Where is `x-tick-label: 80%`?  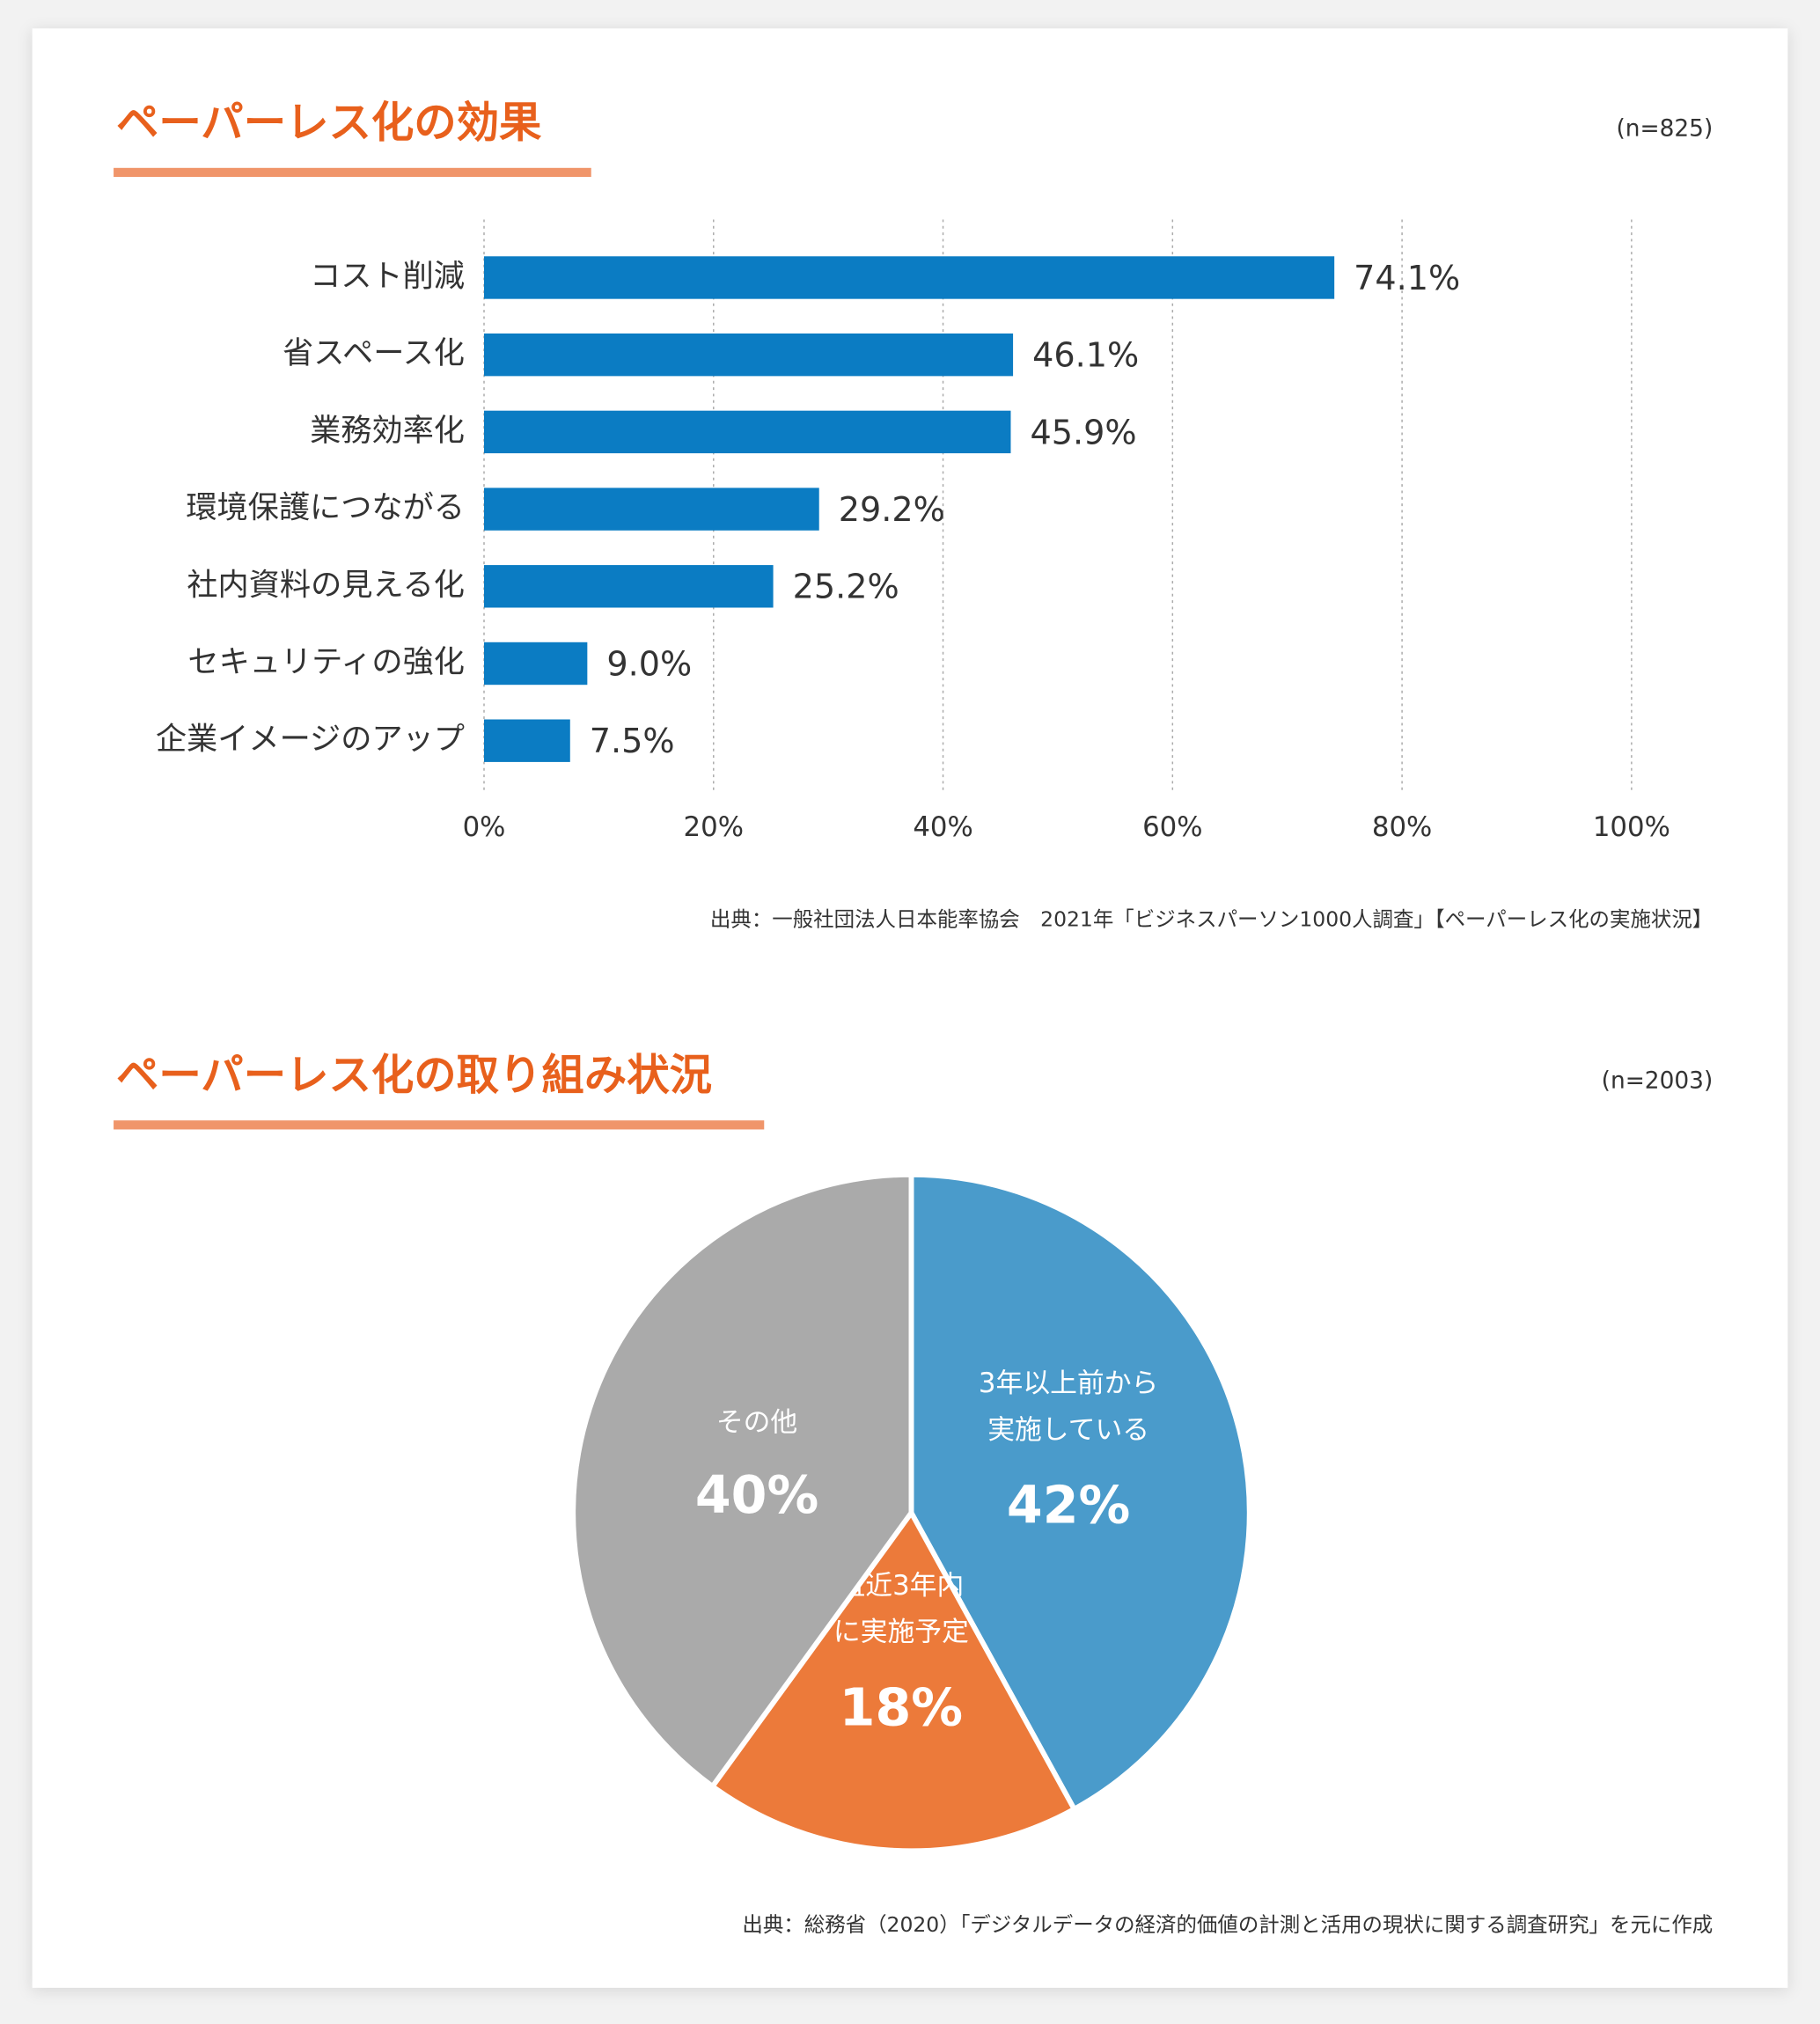 x-tick-label: 80% is located at coordinates (1402, 827).